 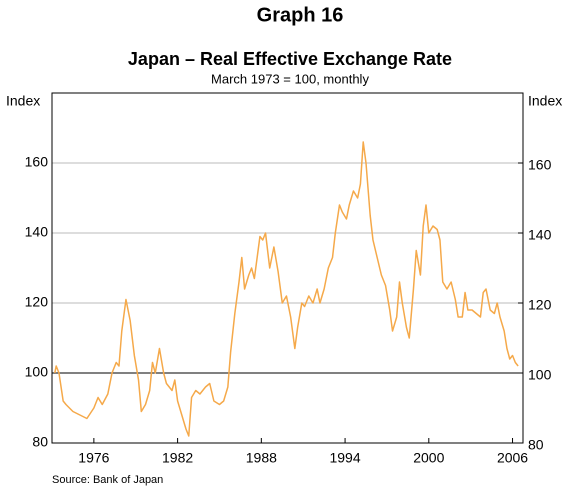 I want to click on y2-tick-label: 120, so click(x=540, y=305).